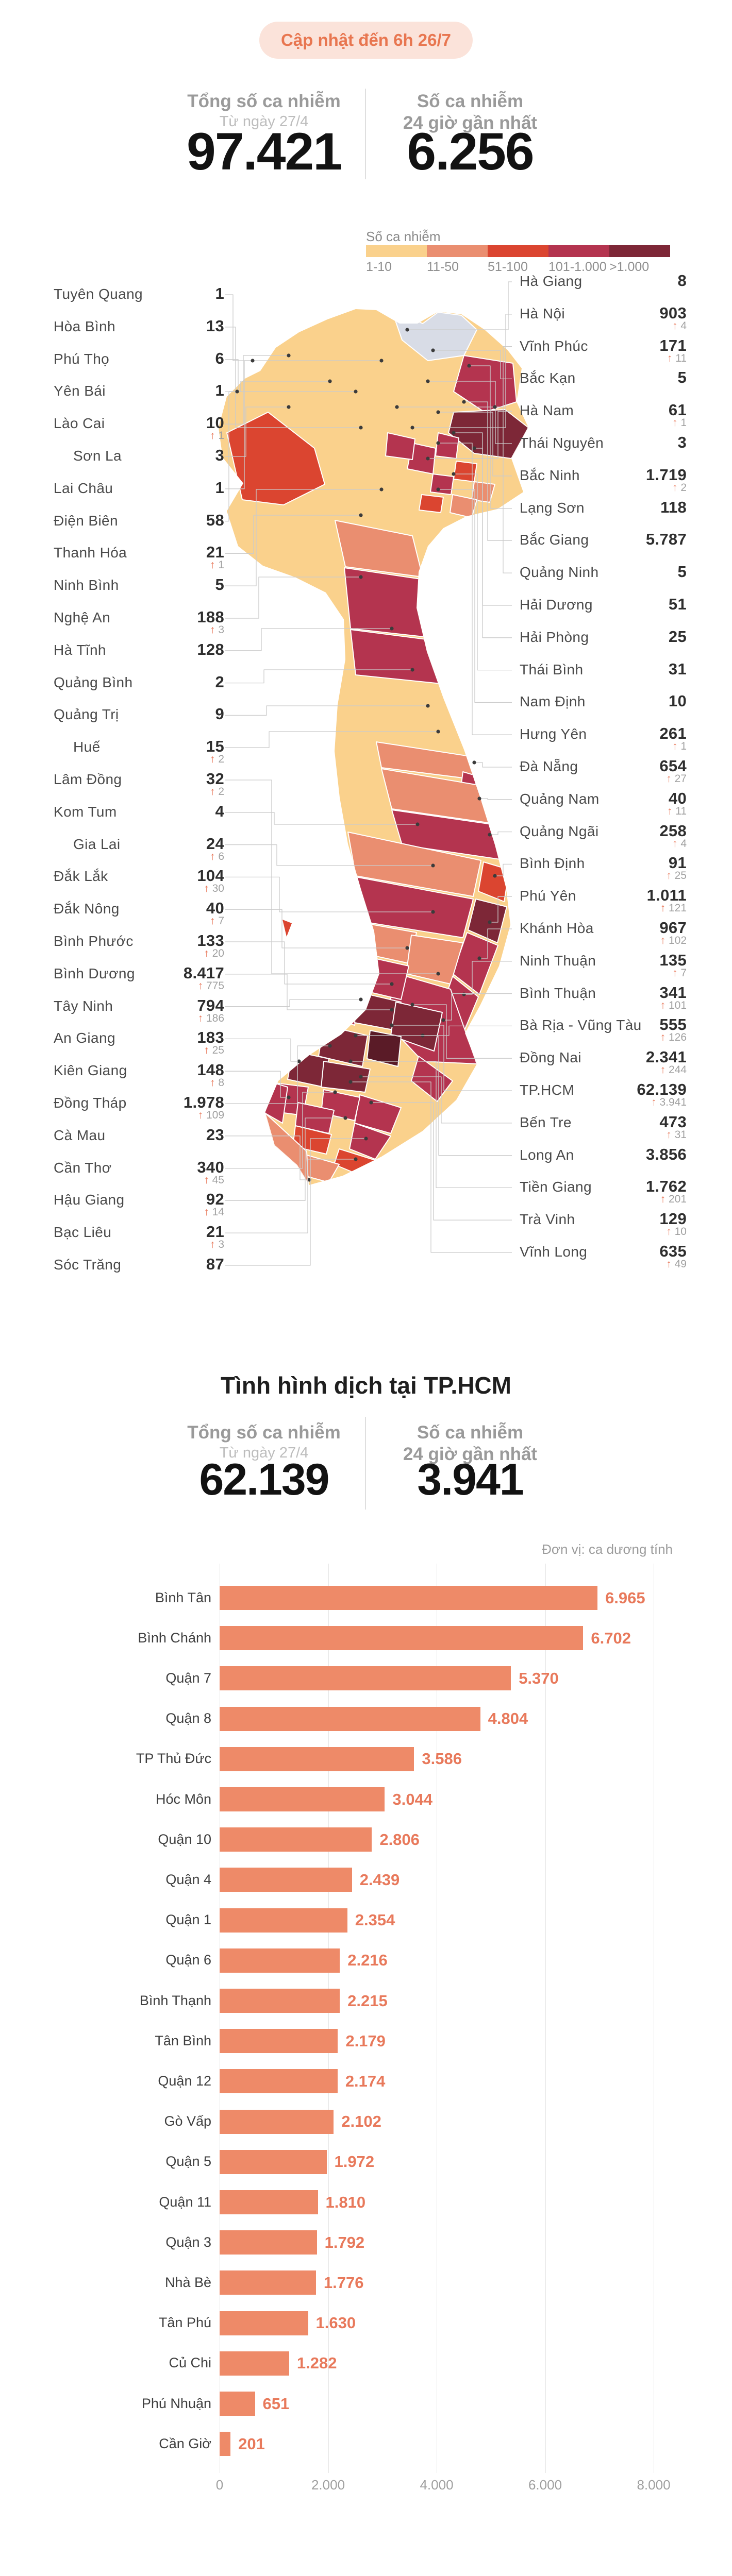  What do you see at coordinates (679, 1264) in the screenshot?
I see `province-delta-value: 49` at bounding box center [679, 1264].